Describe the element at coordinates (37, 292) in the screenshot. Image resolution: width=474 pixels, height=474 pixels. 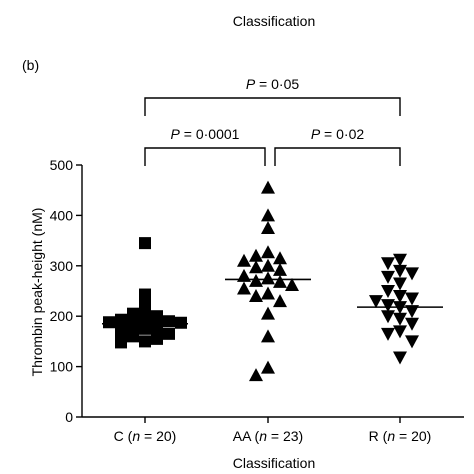
I see `y-axis-label: Thrombin peak-height (nM)` at that location.